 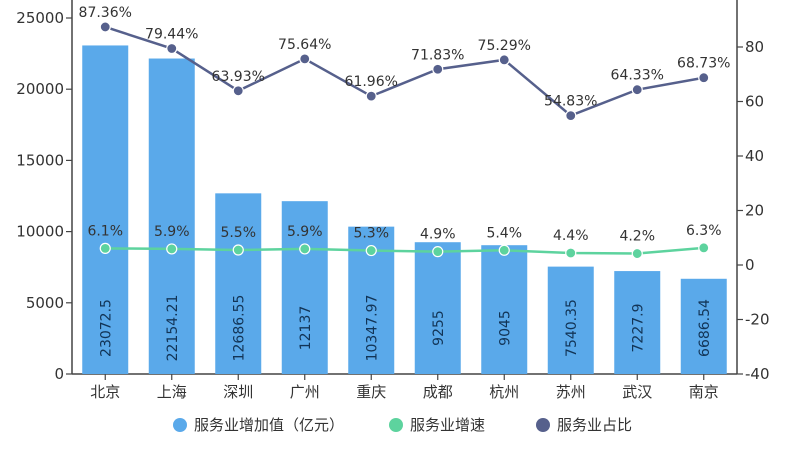 What do you see at coordinates (437, 55) in the screenshot?
I see `share-data-label: 71.83%` at bounding box center [437, 55].